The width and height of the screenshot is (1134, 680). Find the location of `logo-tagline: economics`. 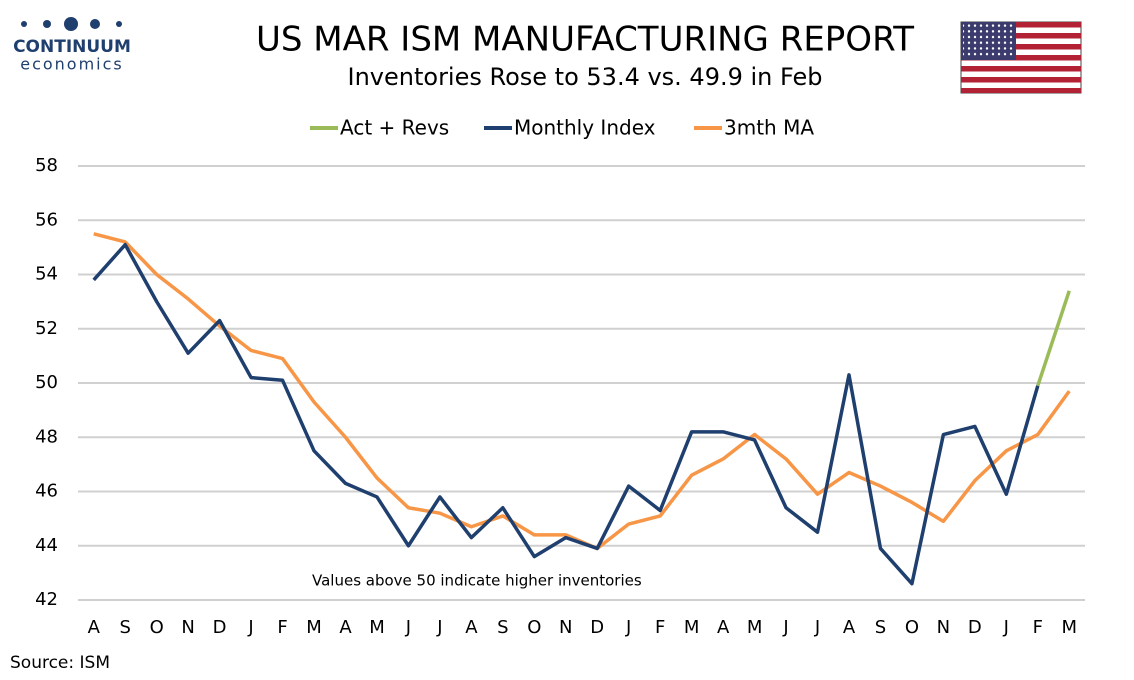

logo-tagline: economics is located at coordinates (72, 64).